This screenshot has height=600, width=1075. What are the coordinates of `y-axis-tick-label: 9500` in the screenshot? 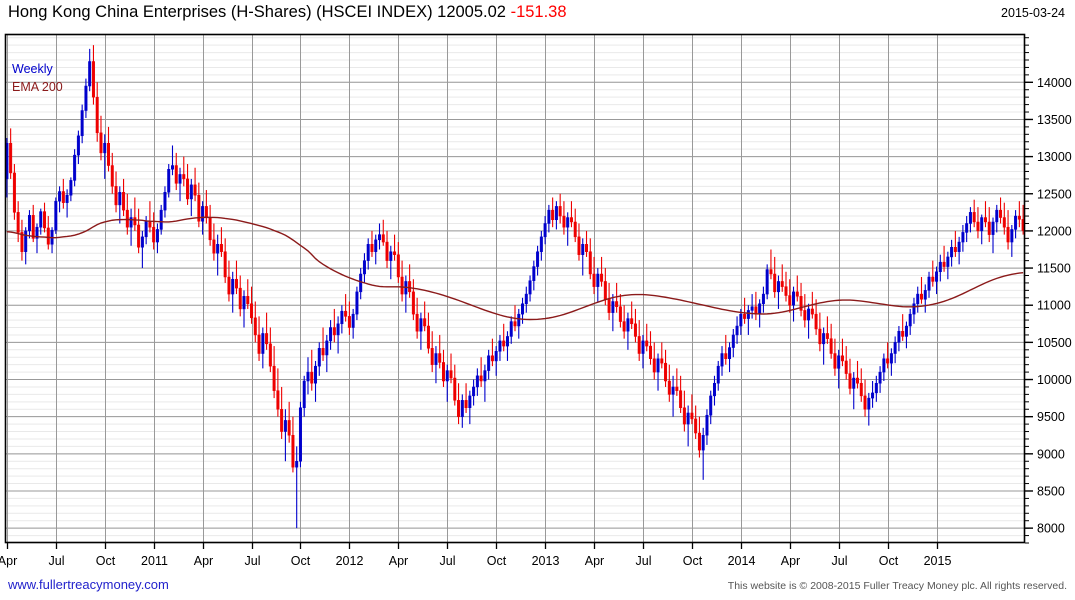 It's located at (1051, 417).